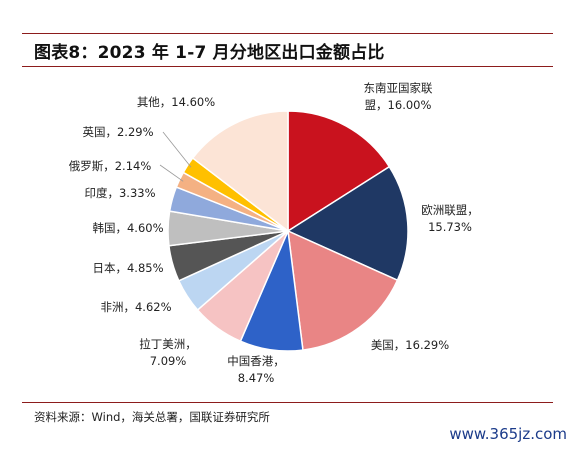  I want to click on slice-label-line: 15.73%, so click(450, 227).